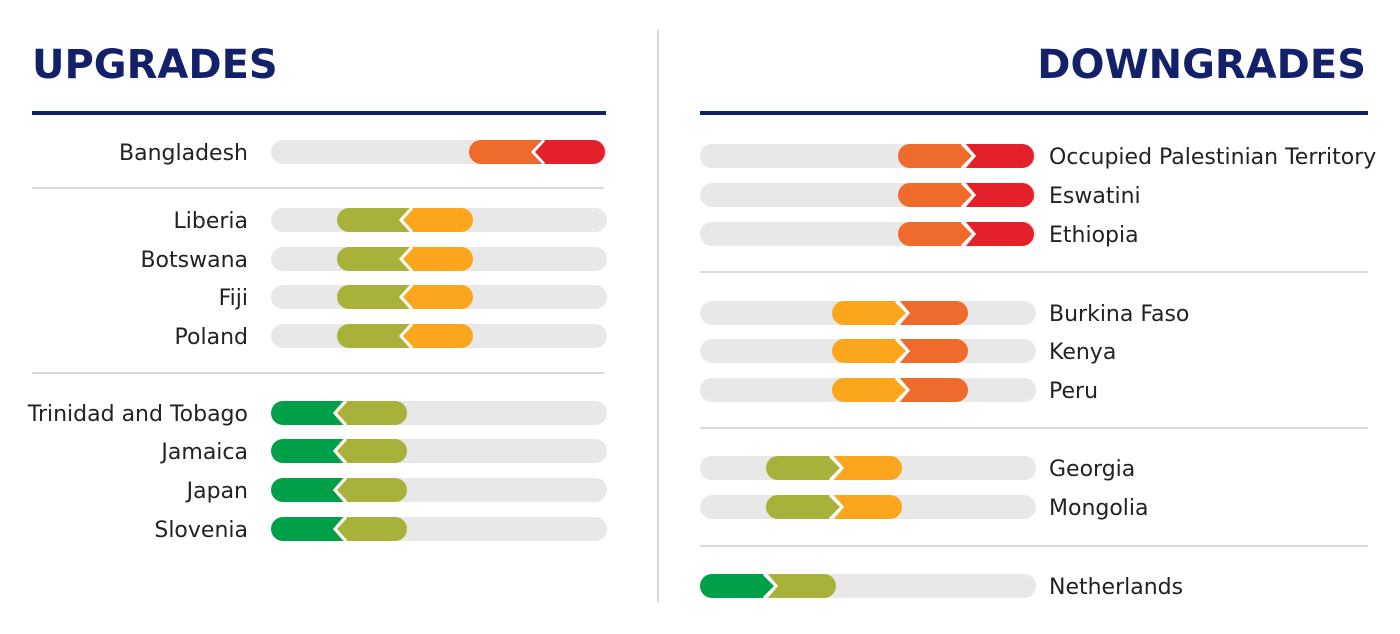 The height and width of the screenshot is (634, 1400). What do you see at coordinates (1119, 314) in the screenshot?
I see `country-label: Burkina Faso` at bounding box center [1119, 314].